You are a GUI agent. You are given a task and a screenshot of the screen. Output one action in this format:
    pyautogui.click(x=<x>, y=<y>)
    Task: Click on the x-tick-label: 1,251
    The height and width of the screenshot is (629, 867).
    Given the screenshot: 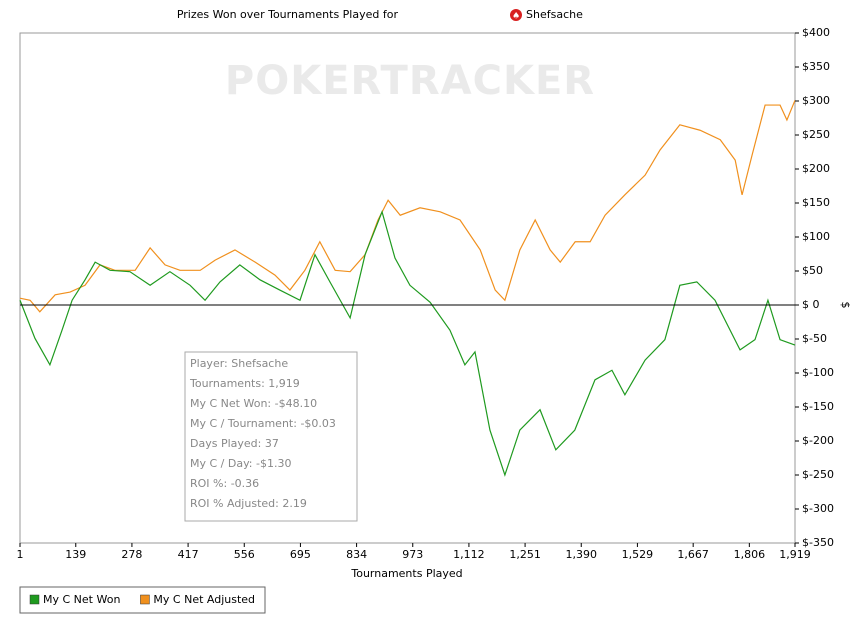 What is the action you would take?
    pyautogui.click(x=525, y=554)
    